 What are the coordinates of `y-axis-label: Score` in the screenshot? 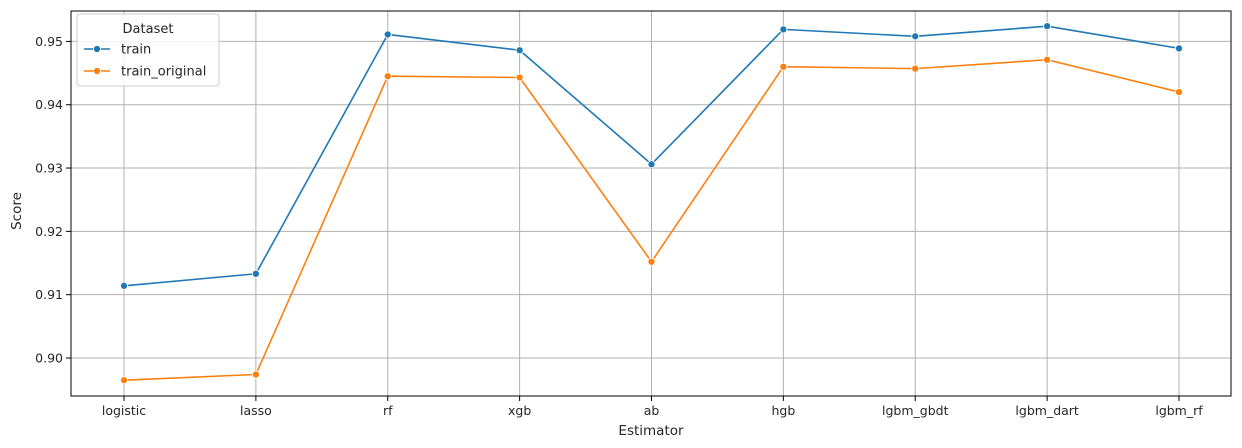 It's located at (17, 211).